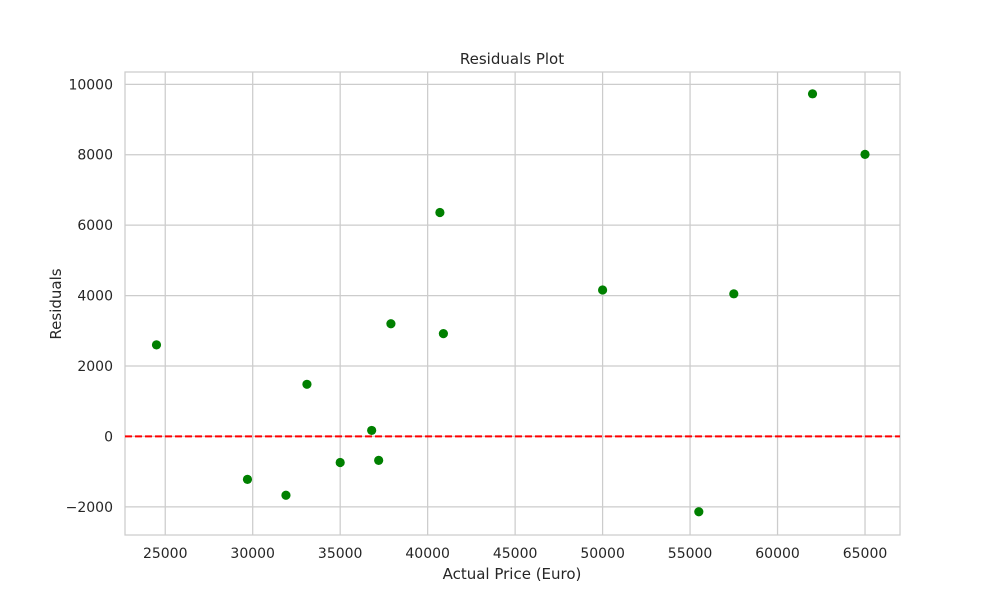 This screenshot has width=1000, height=600. What do you see at coordinates (512, 574) in the screenshot?
I see `x-axis-label: Actual Price (Euro)` at bounding box center [512, 574].